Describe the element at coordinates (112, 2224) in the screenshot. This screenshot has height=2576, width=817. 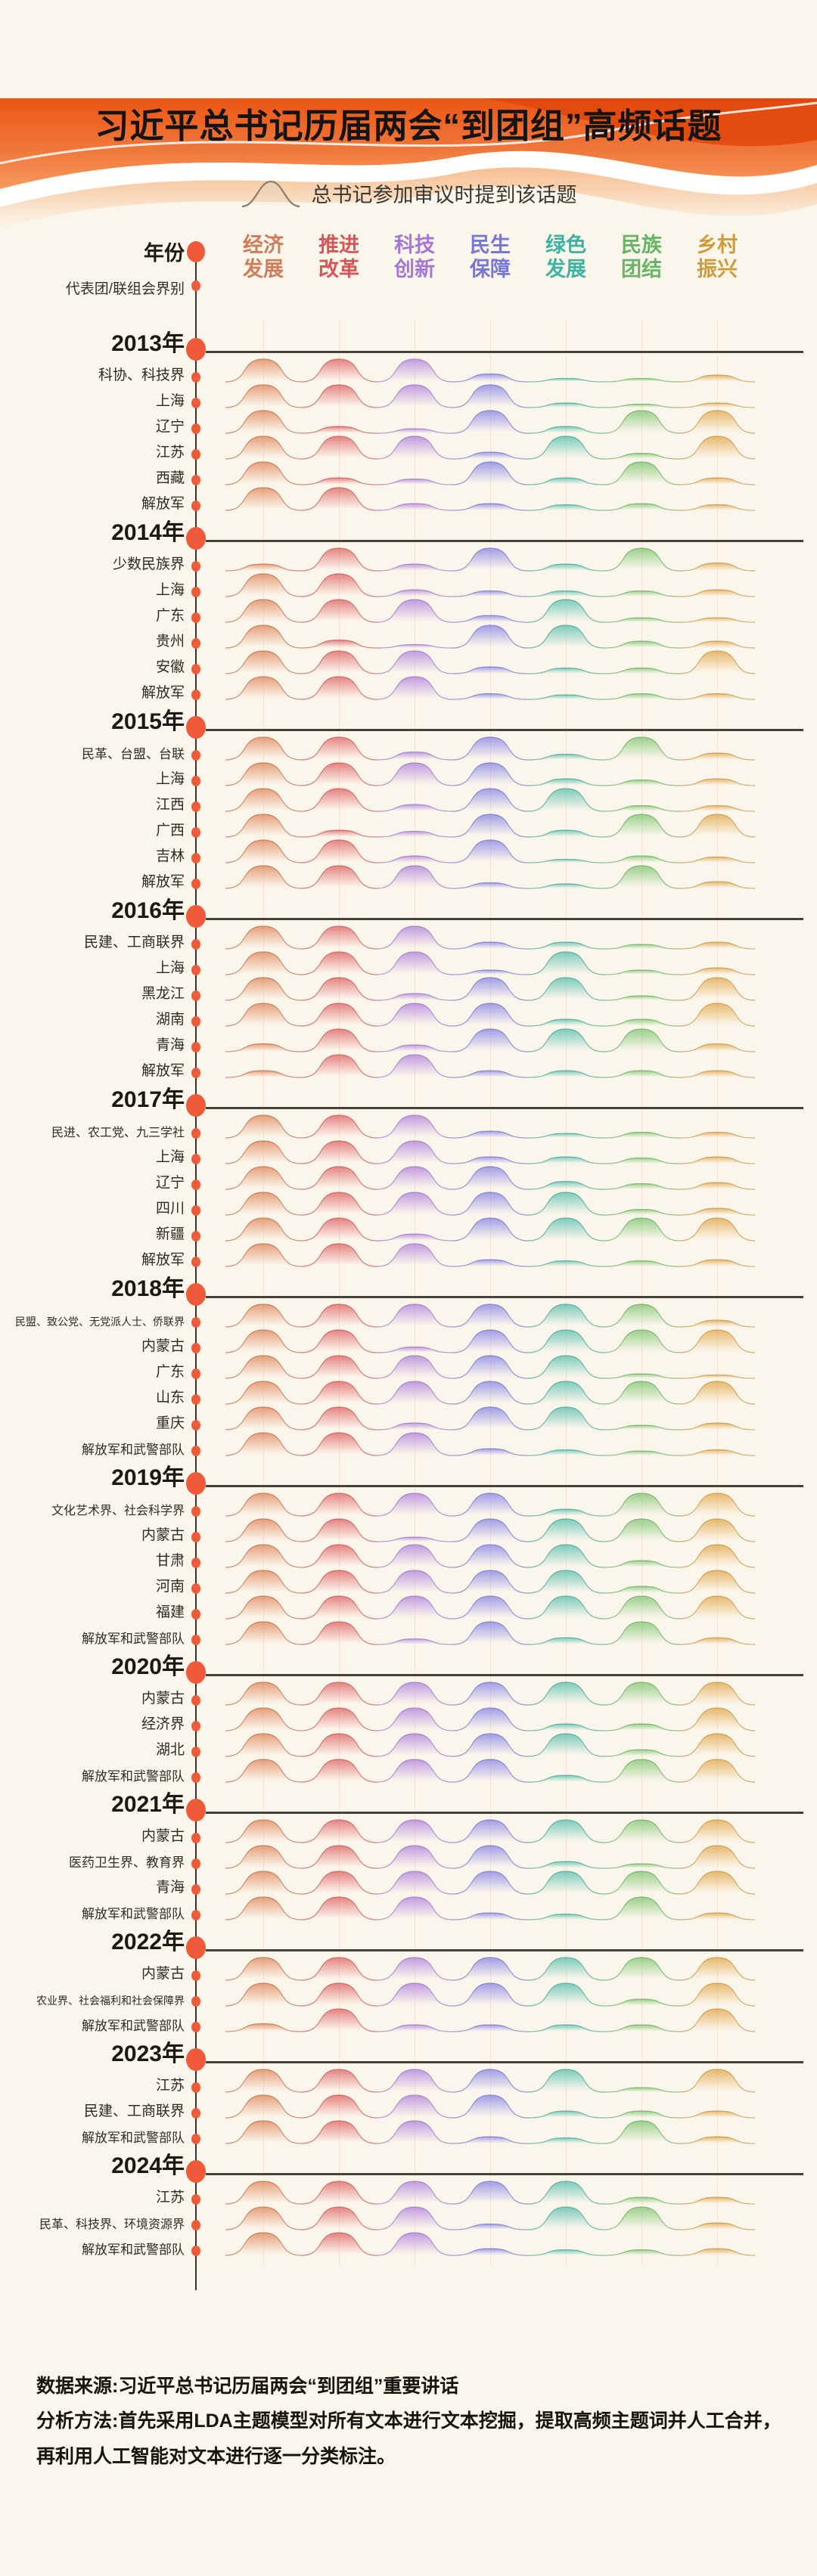
I see `row-label: 民革、科技界、环境资源界` at that location.